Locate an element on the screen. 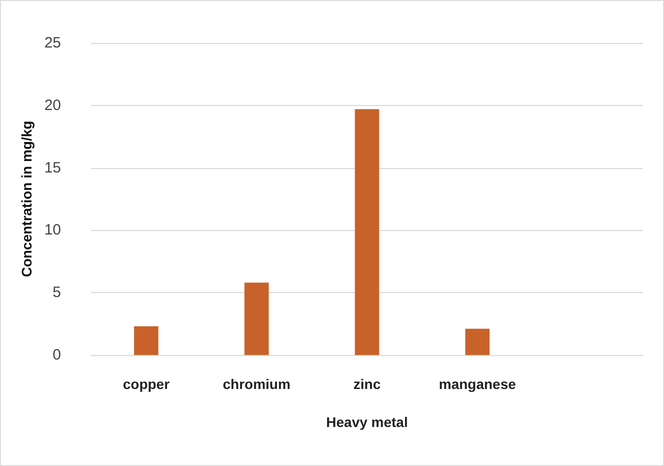  x-axis-title: Heavy metal is located at coordinates (367, 422).